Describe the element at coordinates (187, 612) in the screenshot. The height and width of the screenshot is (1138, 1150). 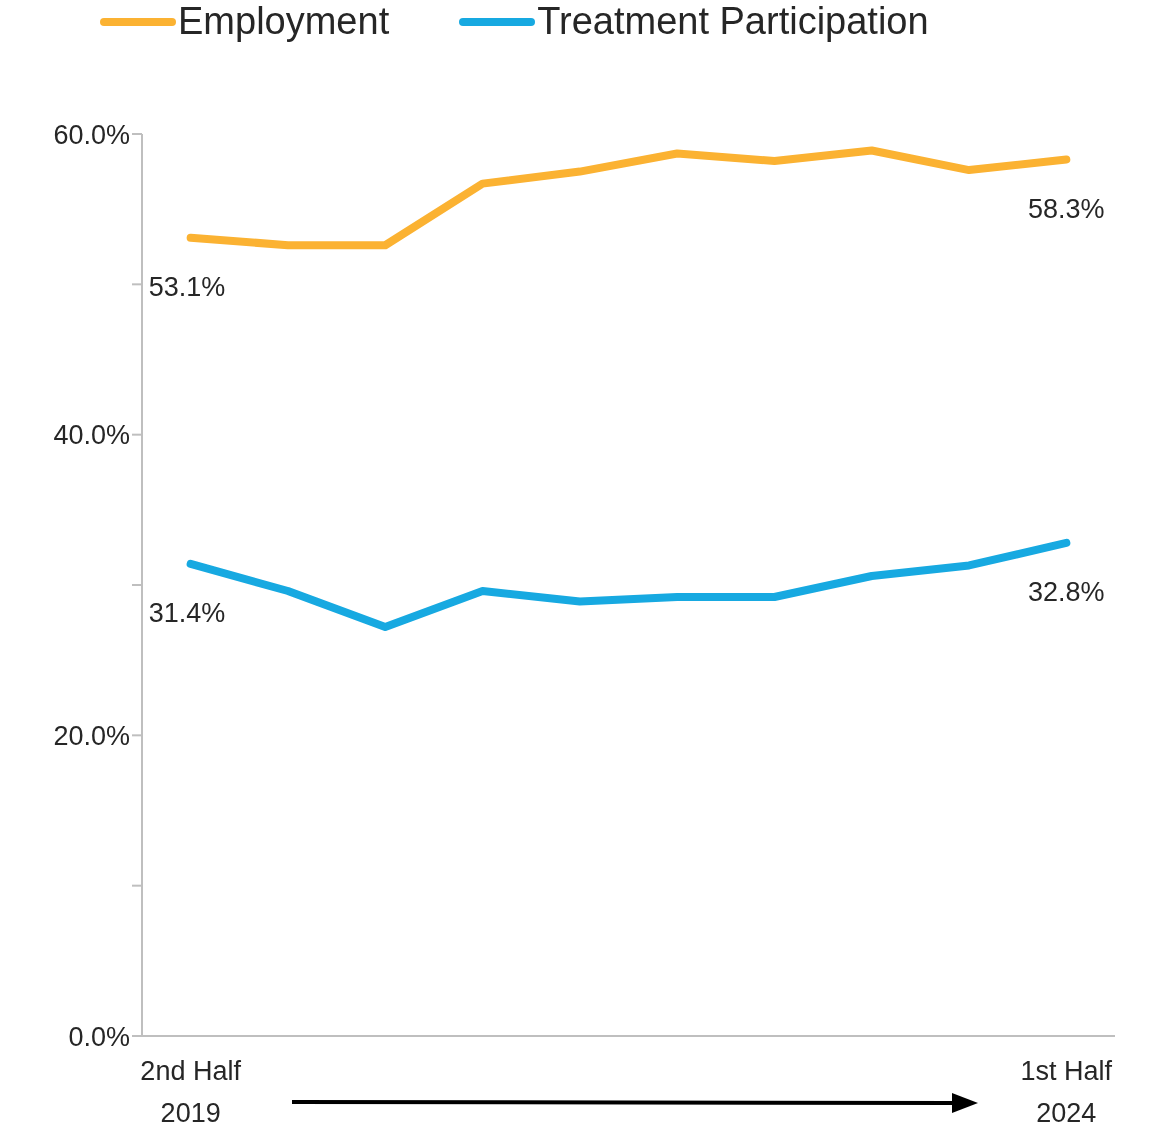
I see `data-label: 31.4%` at that location.